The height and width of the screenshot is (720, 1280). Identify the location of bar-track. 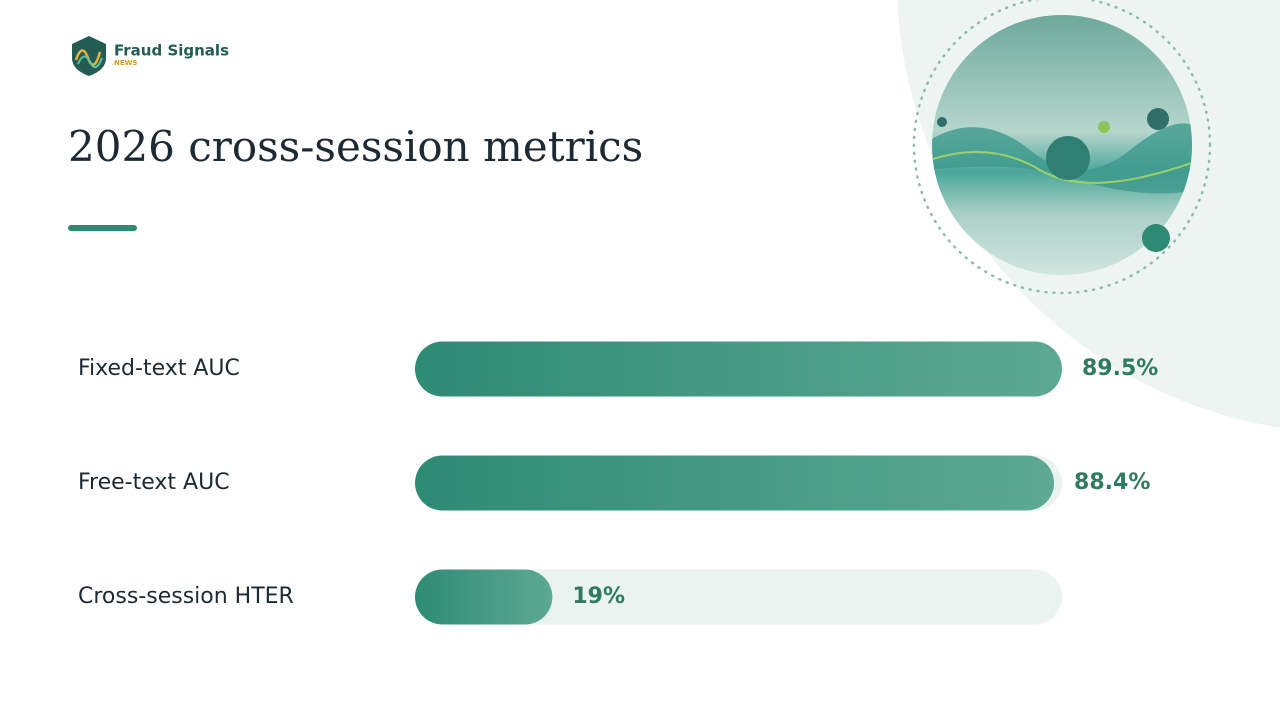
(738, 597).